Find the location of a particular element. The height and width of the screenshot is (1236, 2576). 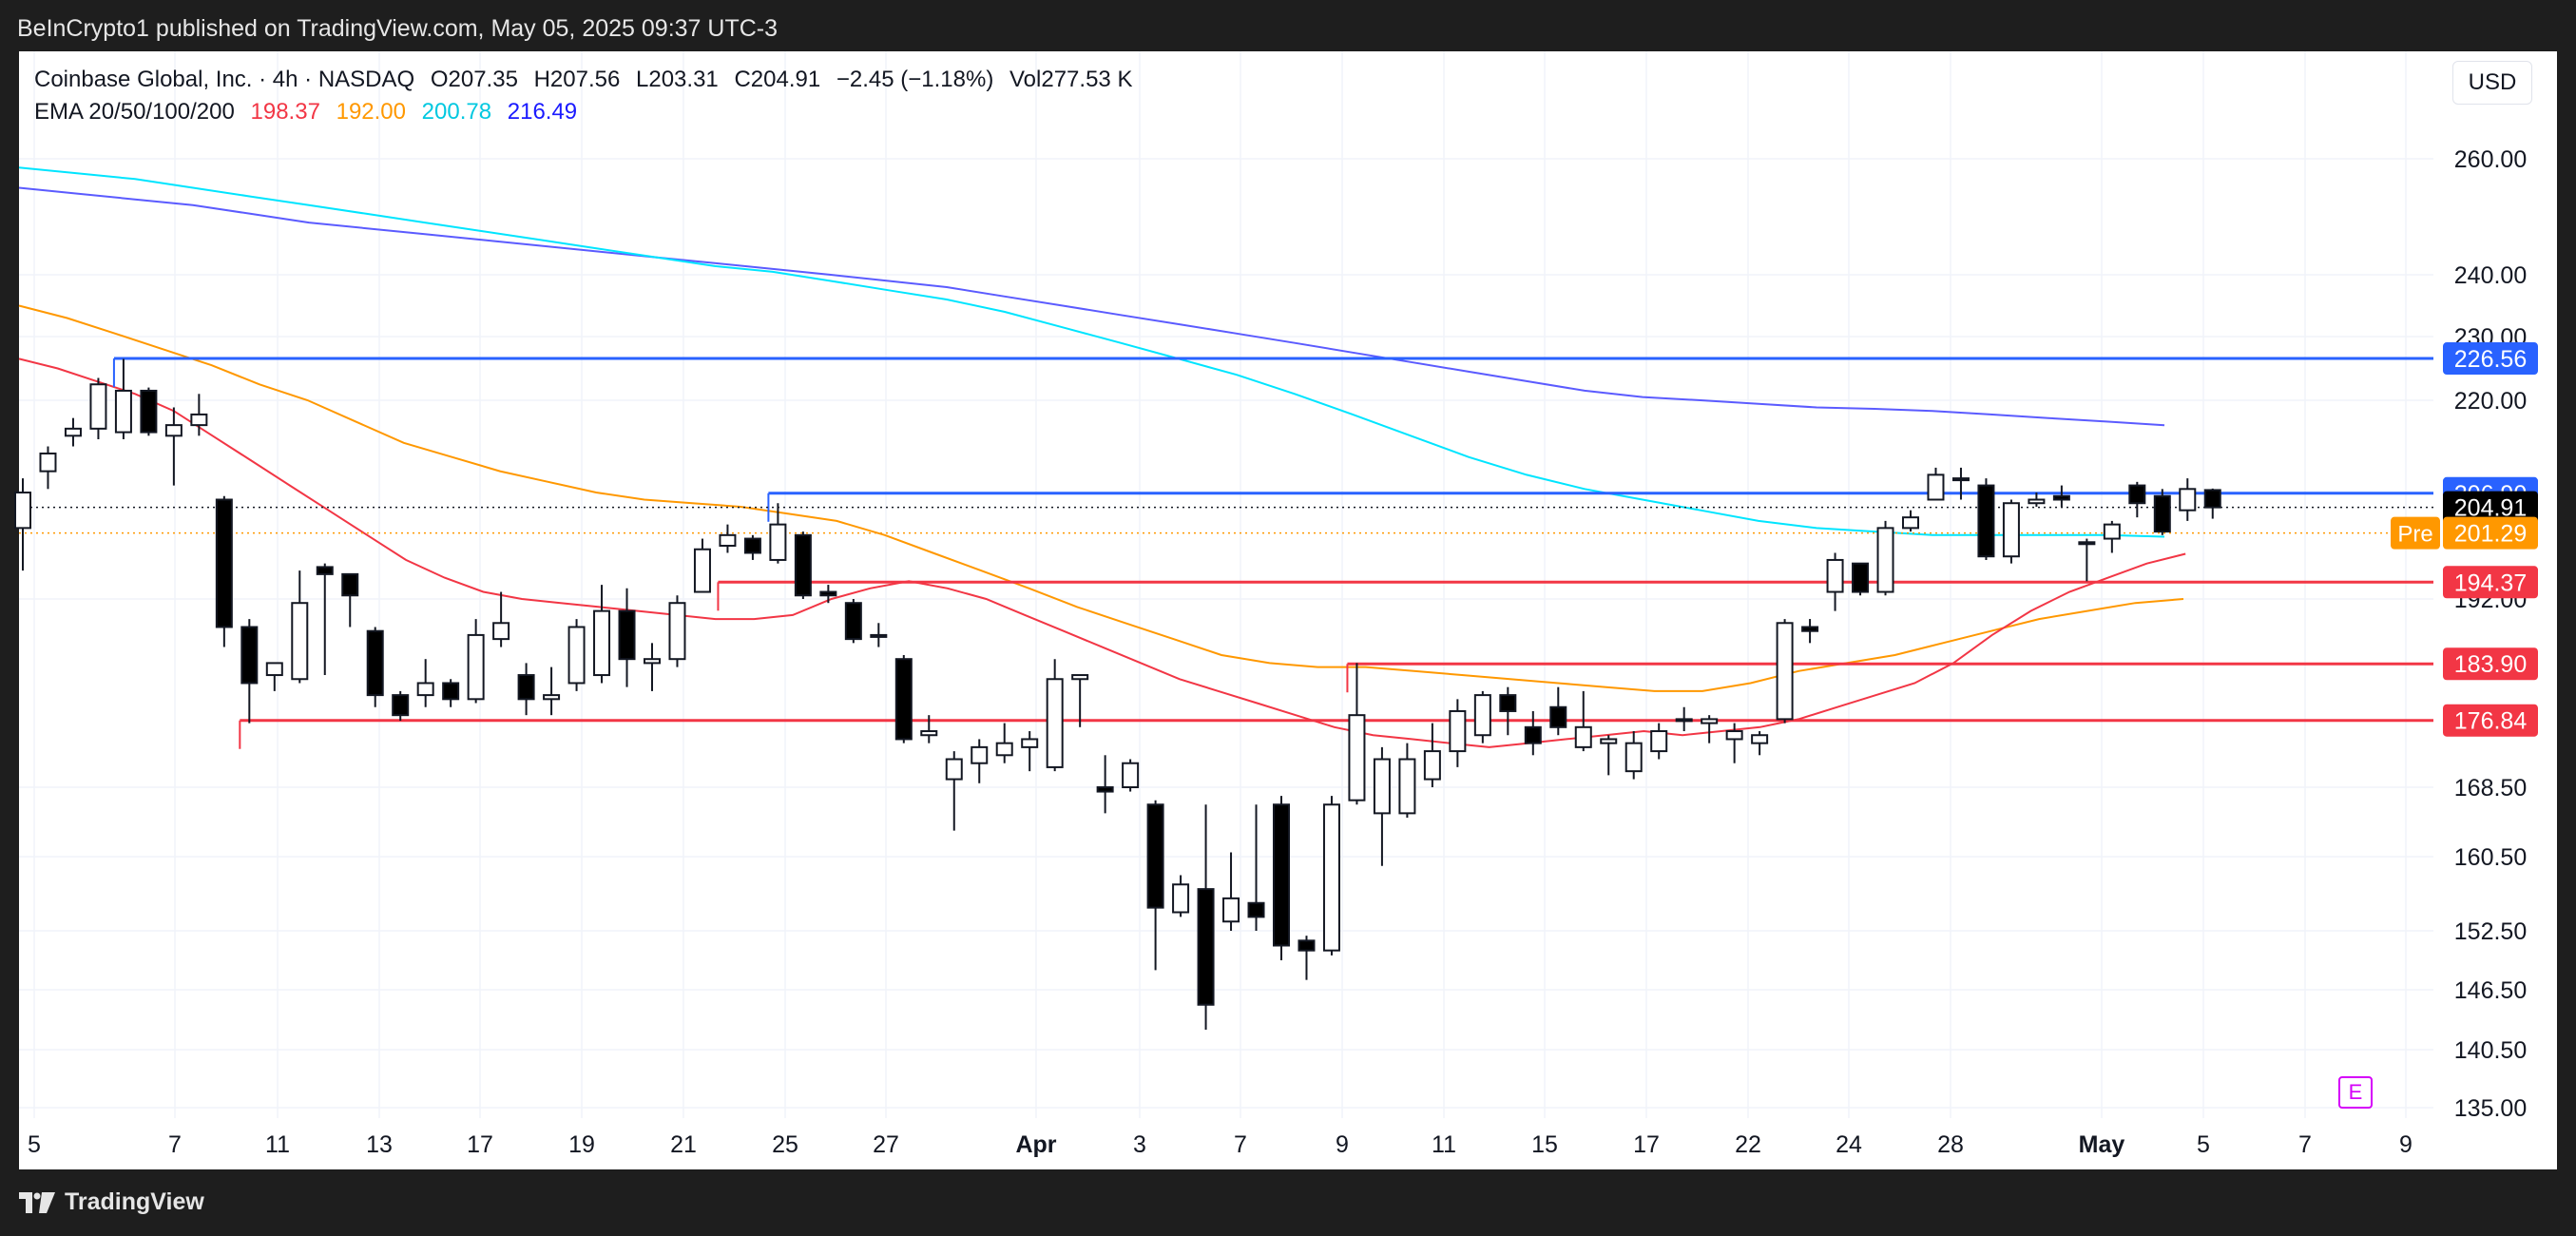

level-tag-176.84-bg is located at coordinates (2491, 720).